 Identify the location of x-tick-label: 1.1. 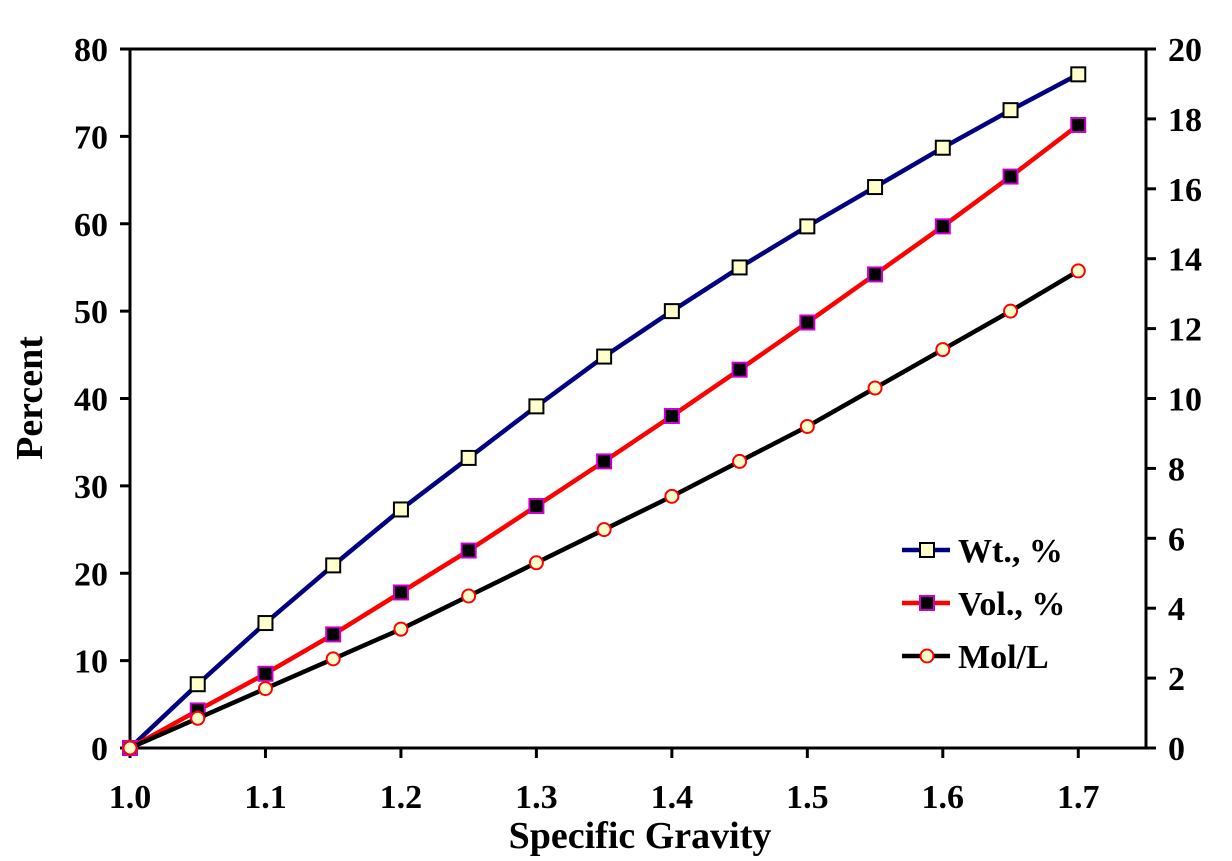
(265, 797).